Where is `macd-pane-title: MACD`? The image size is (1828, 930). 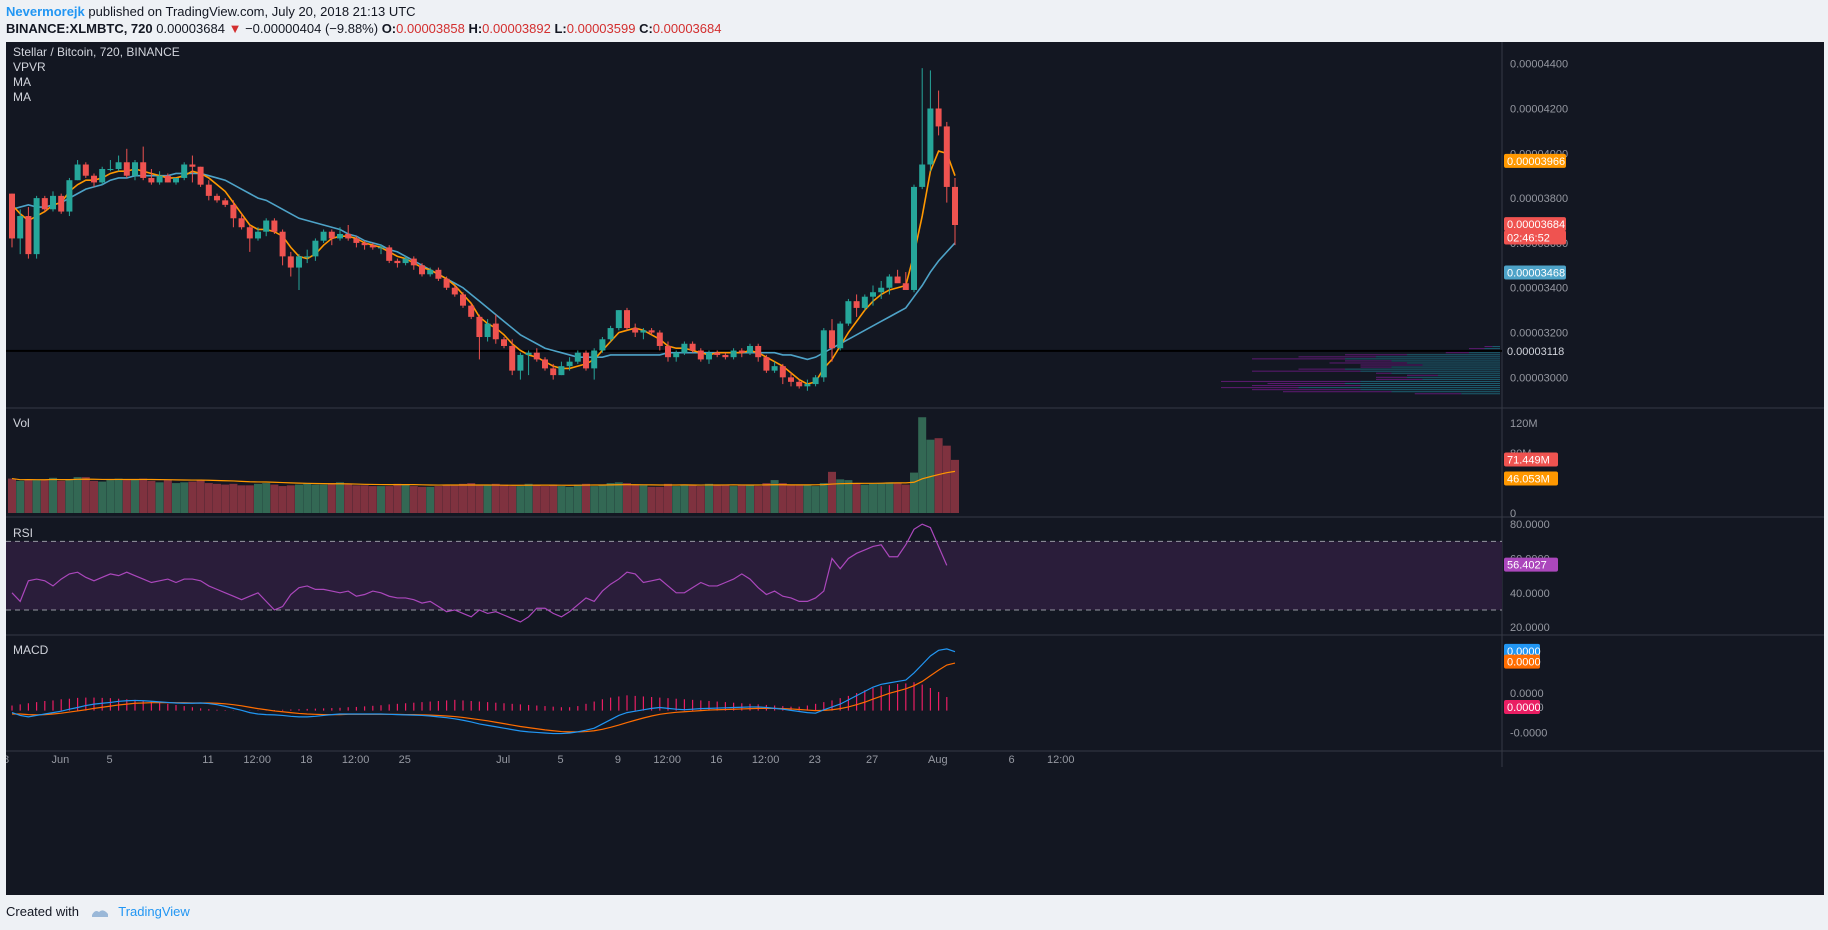
macd-pane-title: MACD is located at coordinates (31, 650).